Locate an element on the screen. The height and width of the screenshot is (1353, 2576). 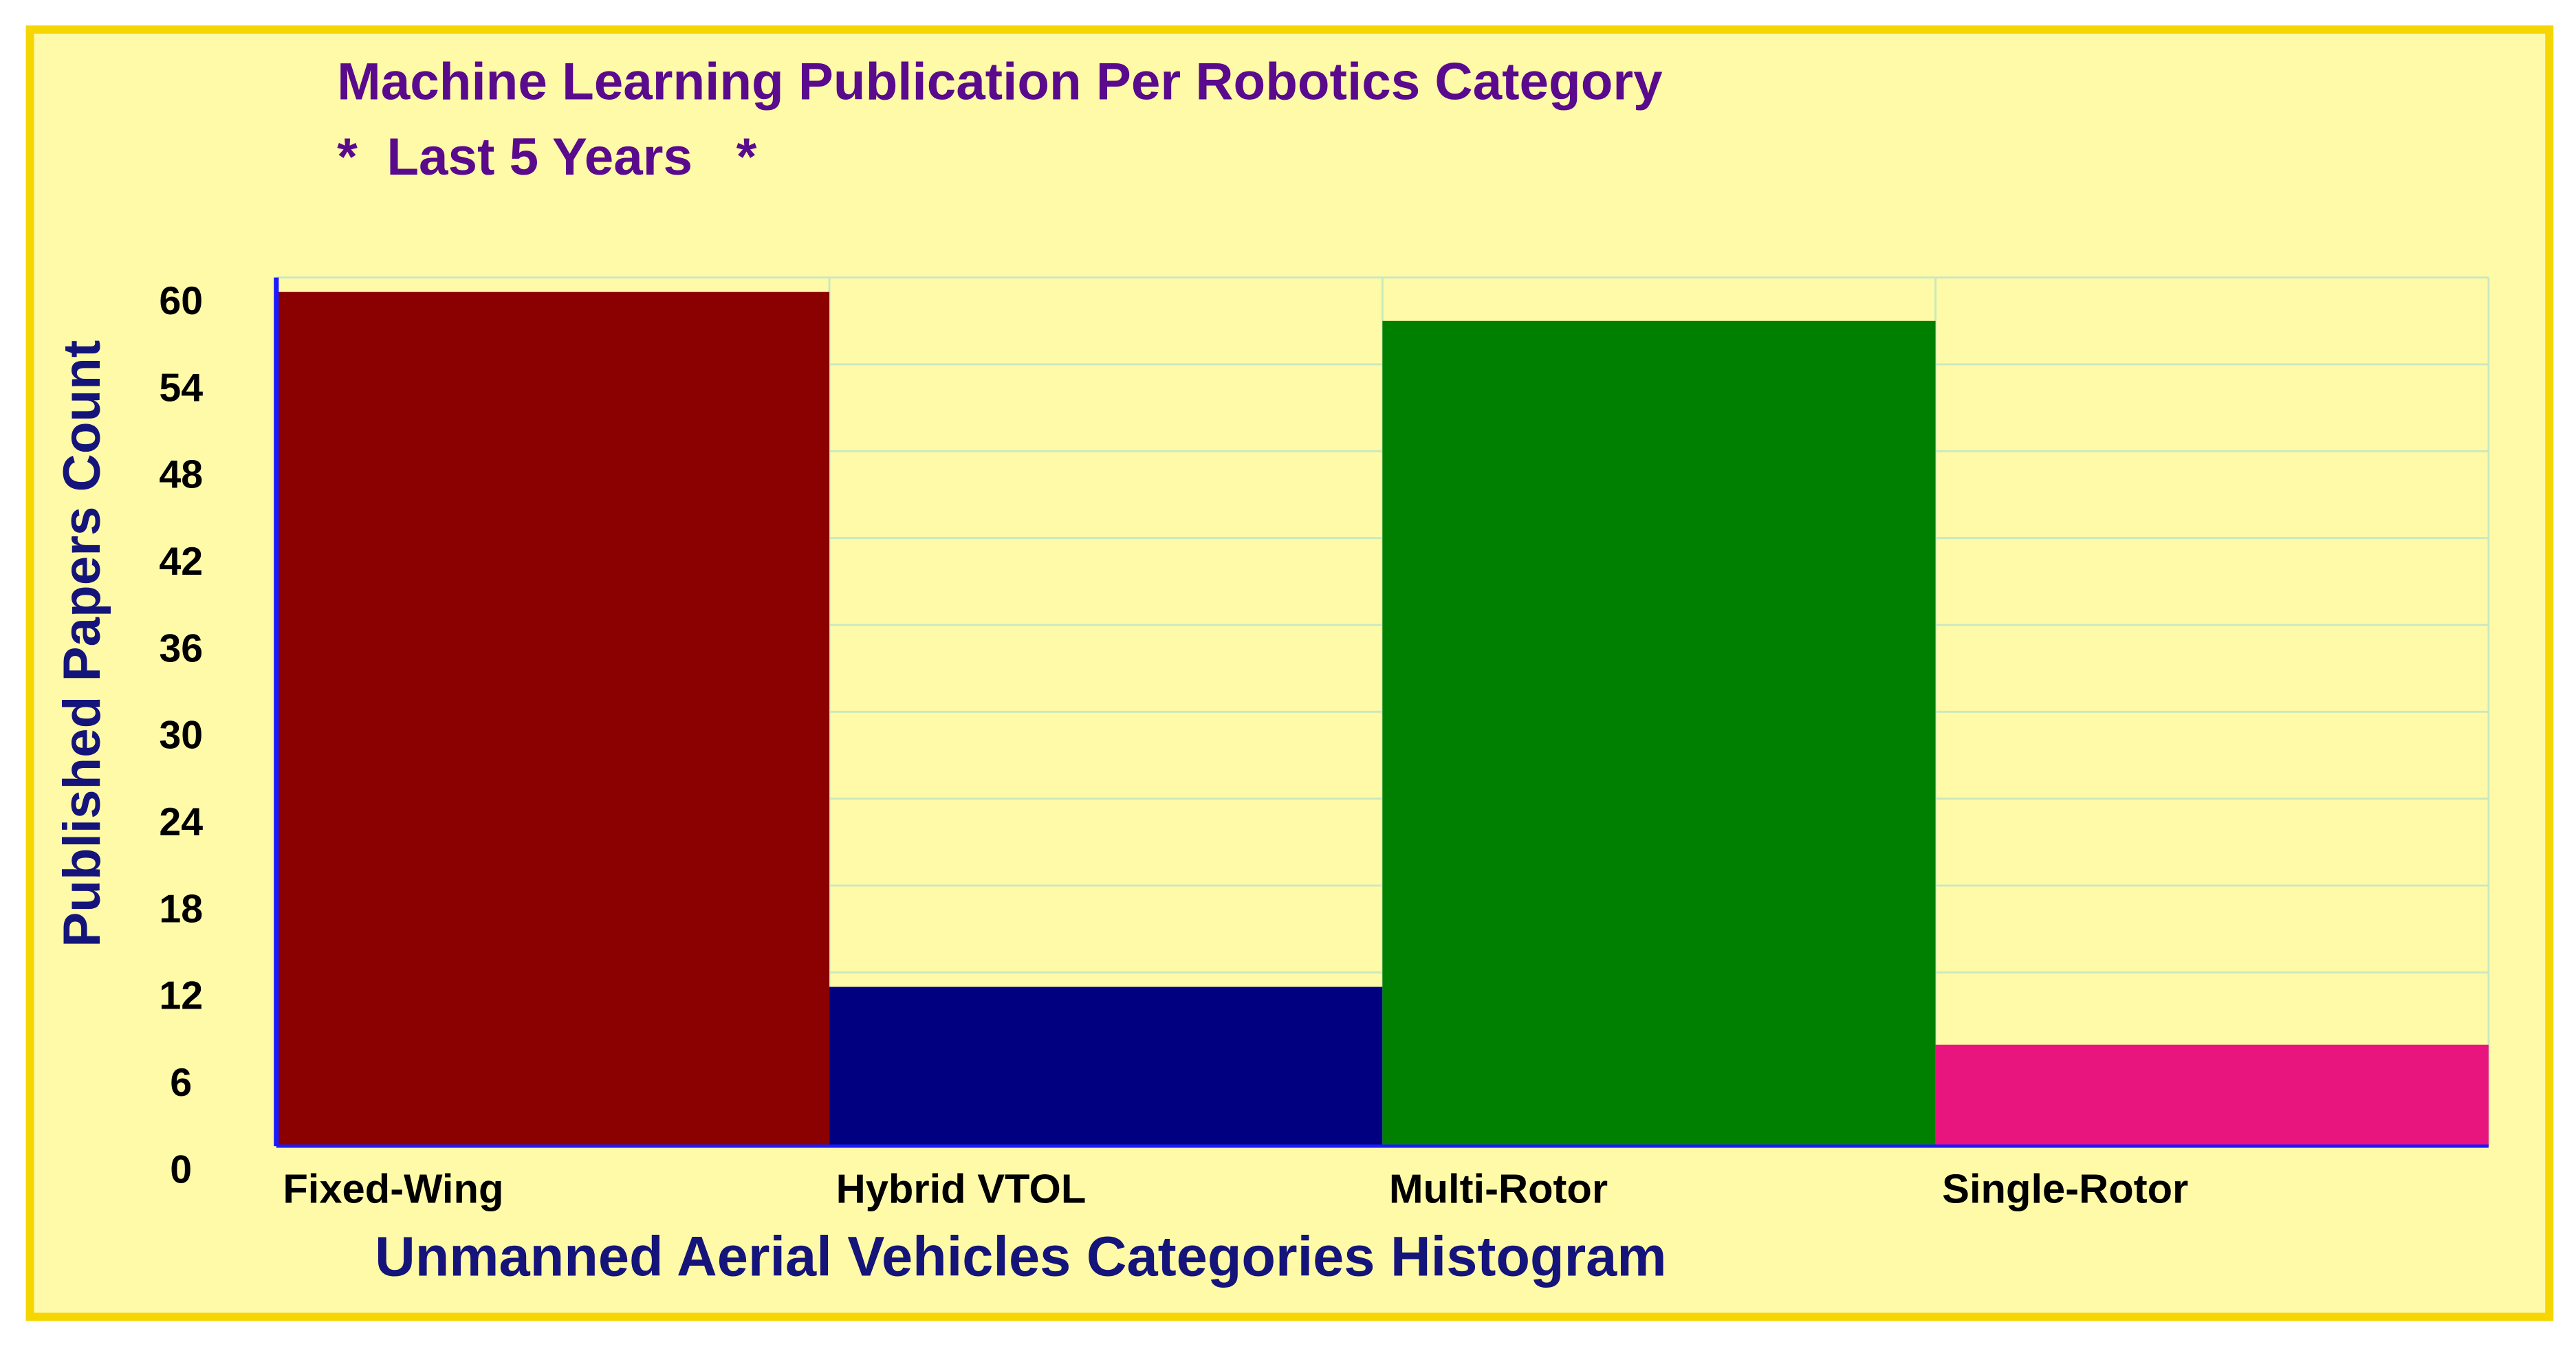
x-tick-label: Fixed-Wing is located at coordinates (393, 1189).